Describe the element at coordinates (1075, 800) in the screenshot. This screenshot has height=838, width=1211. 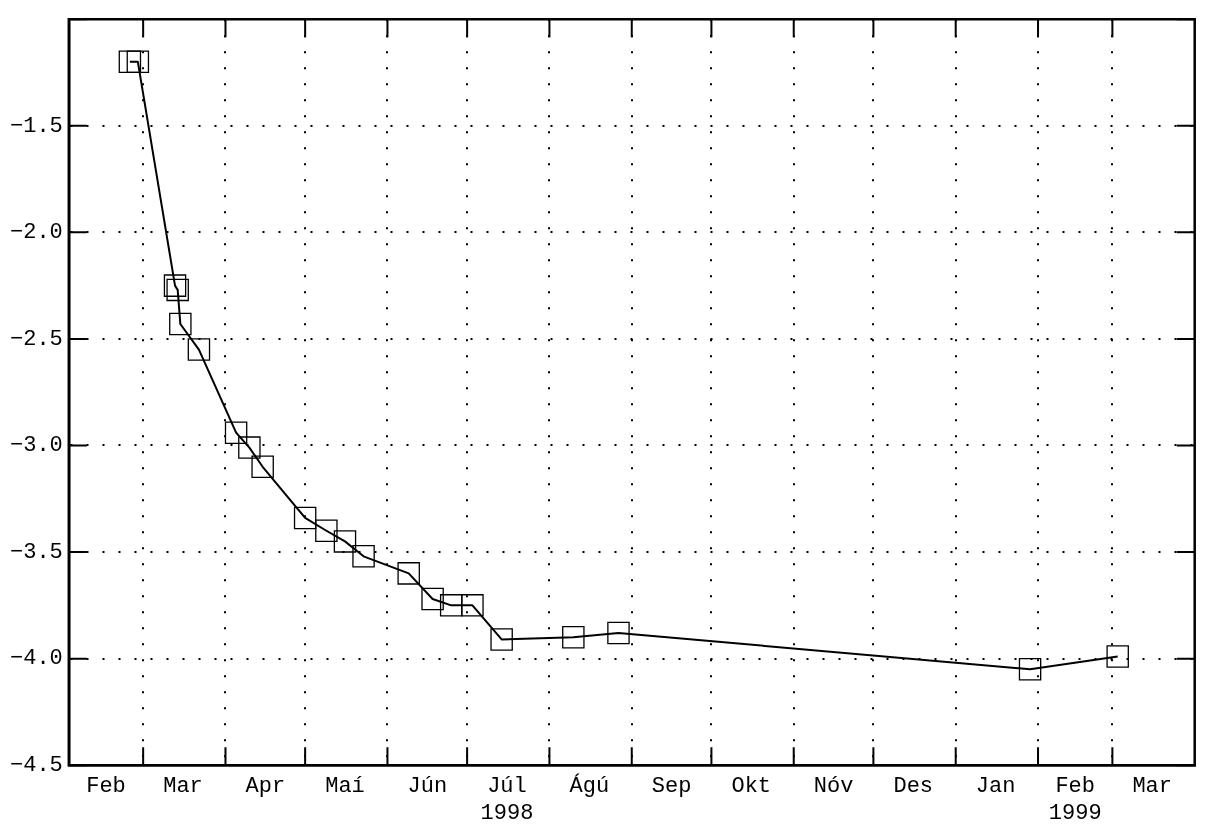
I see `x-tick-label: Feb 1999` at that location.